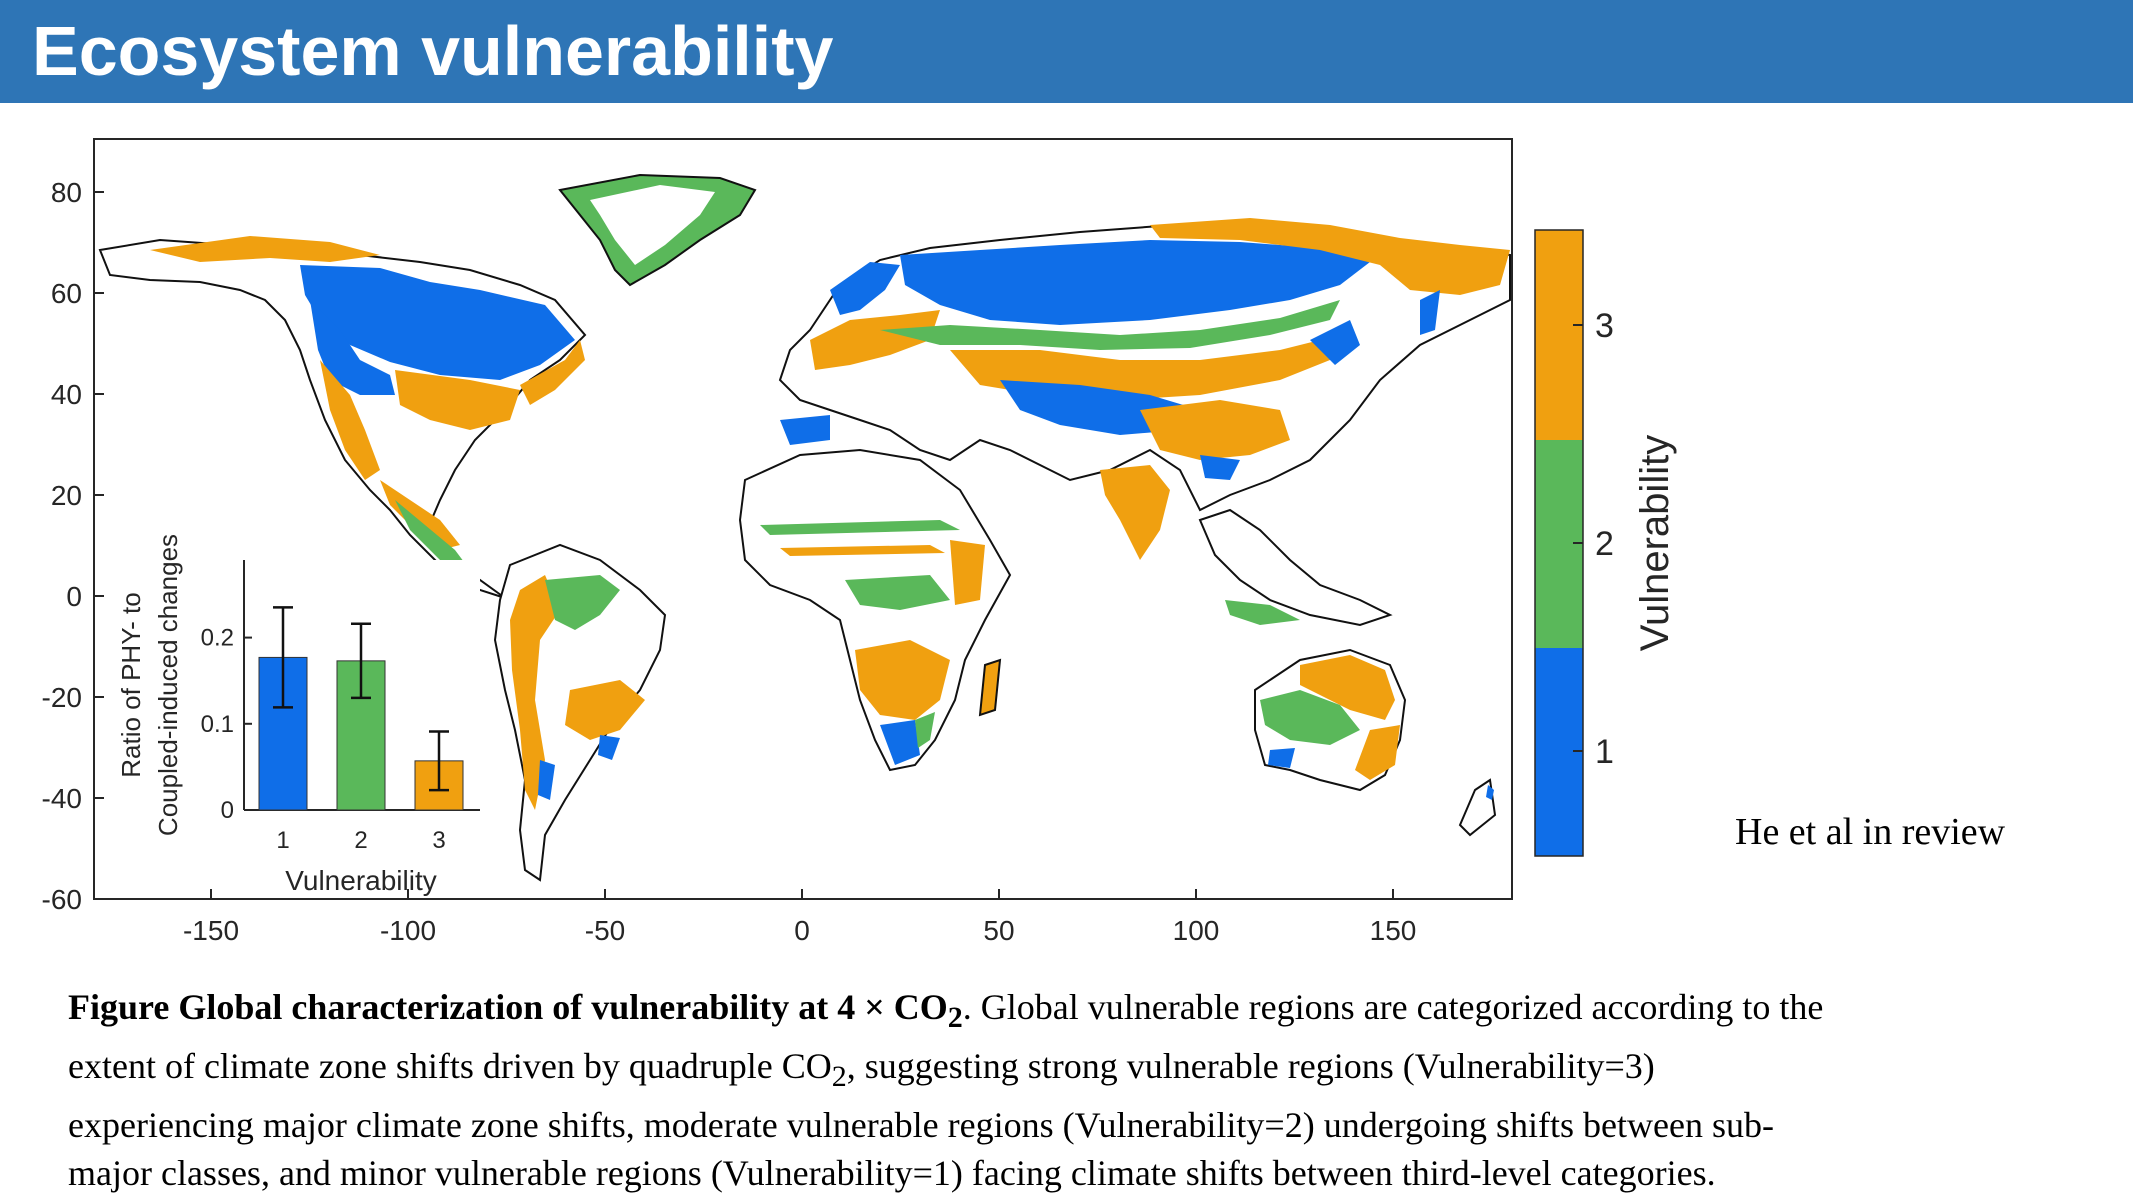 The height and width of the screenshot is (1200, 2133). Describe the element at coordinates (99, 545) in the screenshot. I see `map-y-ticks` at that location.